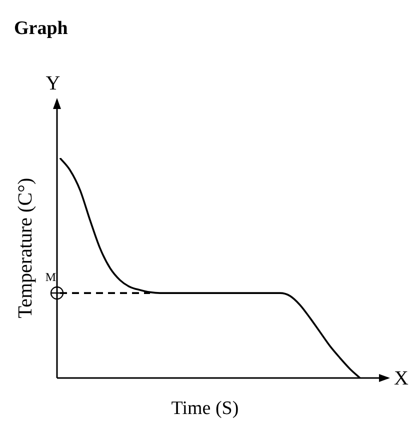 The width and height of the screenshot is (417, 423). I want to click on chart-title: Graph, so click(41, 28).